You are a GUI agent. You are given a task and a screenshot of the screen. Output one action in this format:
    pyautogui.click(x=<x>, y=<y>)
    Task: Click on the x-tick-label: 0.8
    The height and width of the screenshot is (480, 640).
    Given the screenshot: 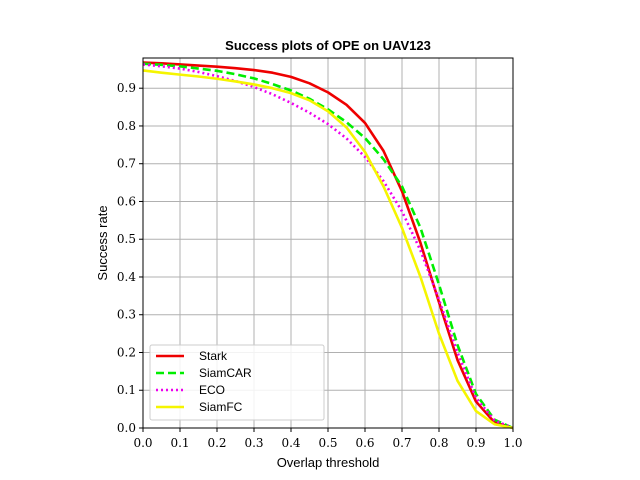 What is the action you would take?
    pyautogui.click(x=438, y=443)
    